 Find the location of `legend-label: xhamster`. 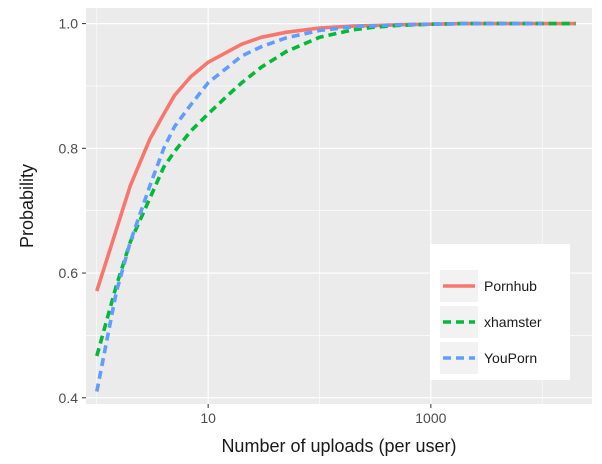

legend-label: xhamster is located at coordinates (513, 322).